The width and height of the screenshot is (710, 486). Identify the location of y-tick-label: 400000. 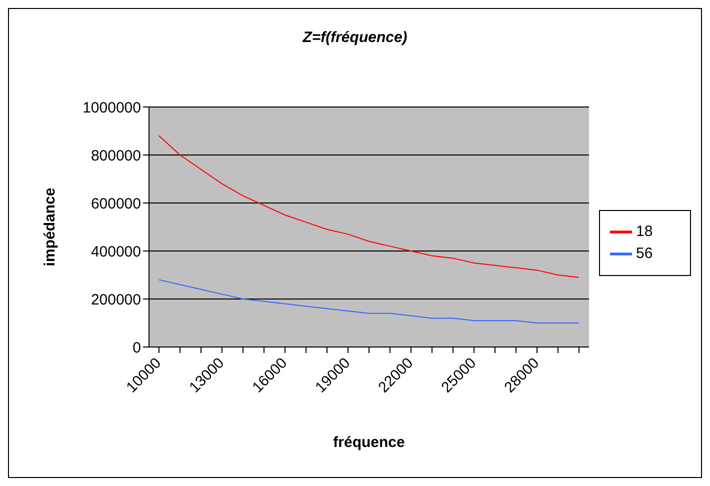
(115, 251).